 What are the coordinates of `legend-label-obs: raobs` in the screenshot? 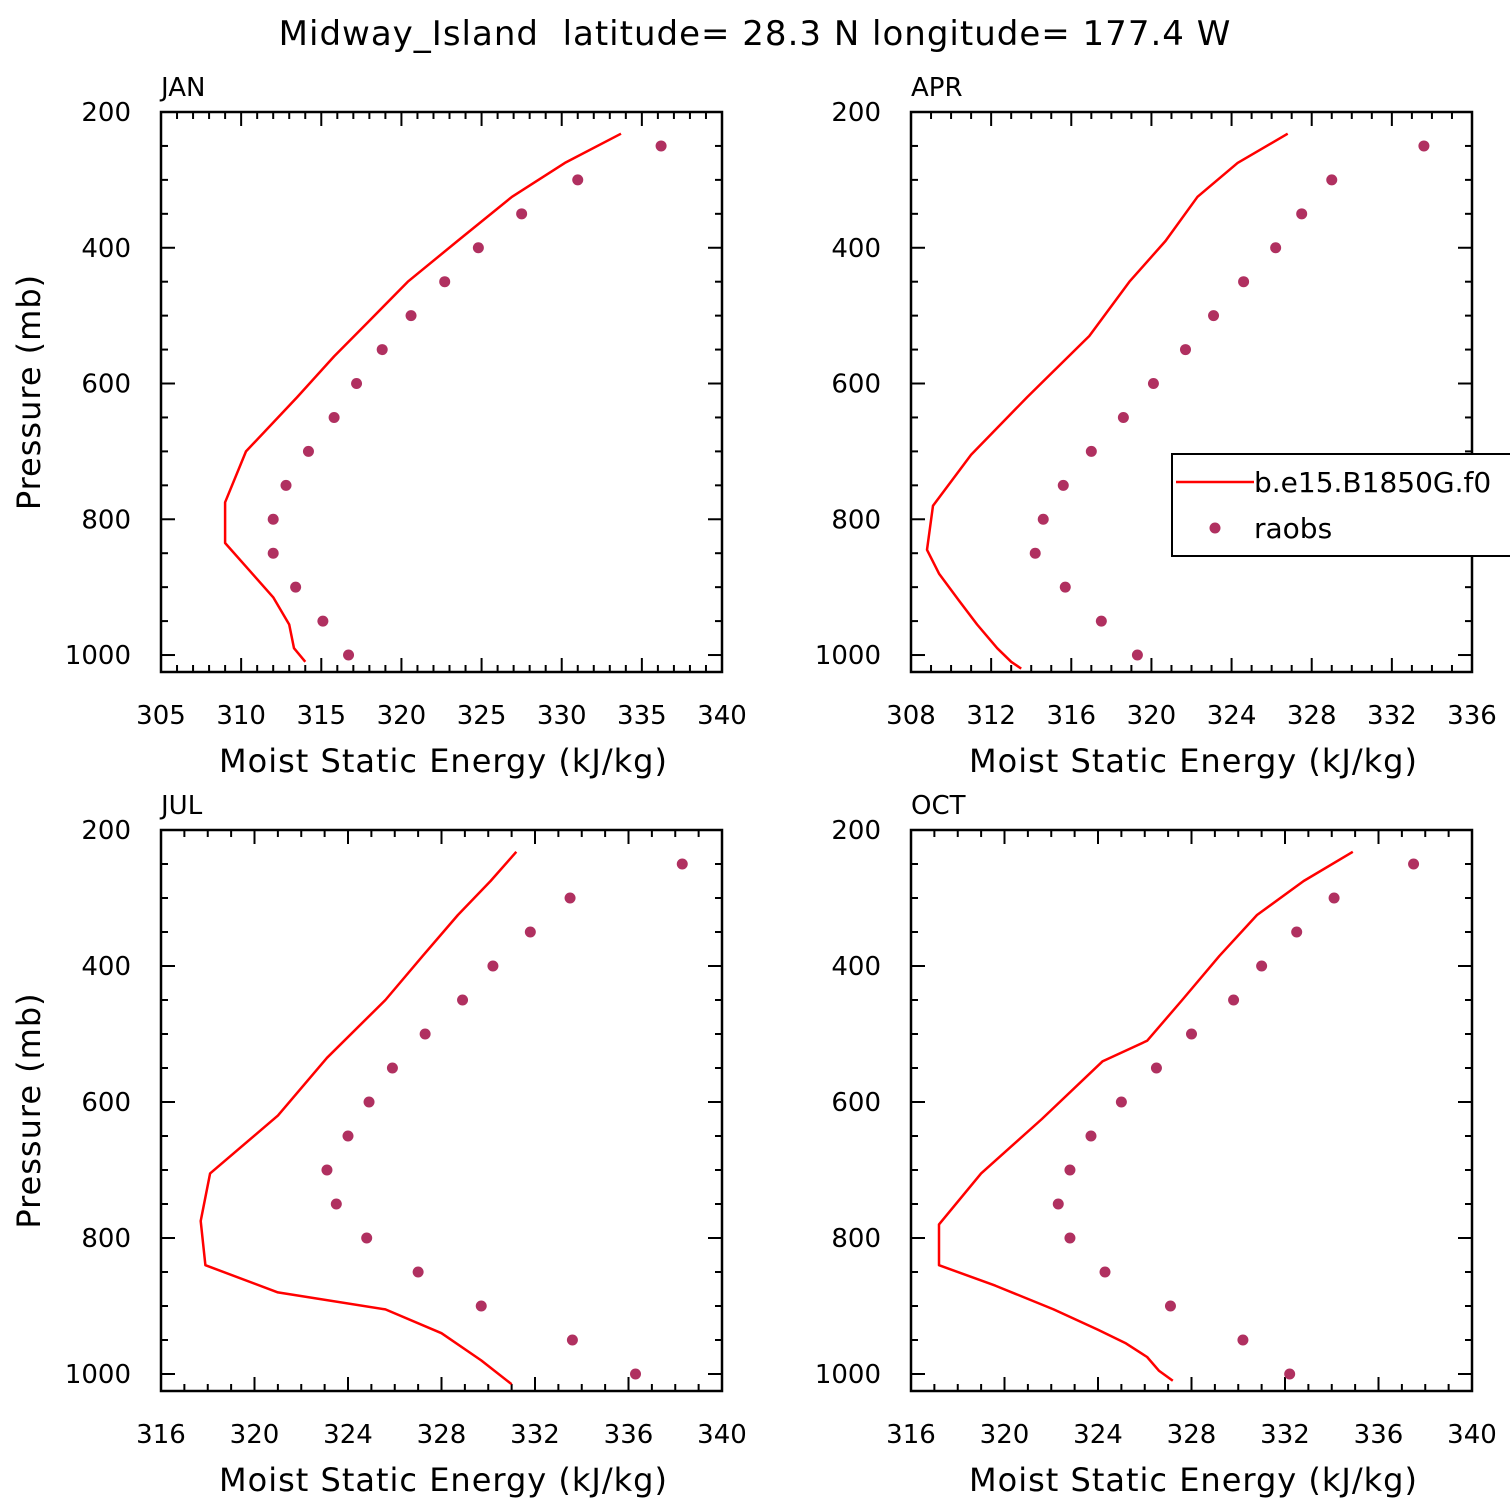 It's located at (1293, 528).